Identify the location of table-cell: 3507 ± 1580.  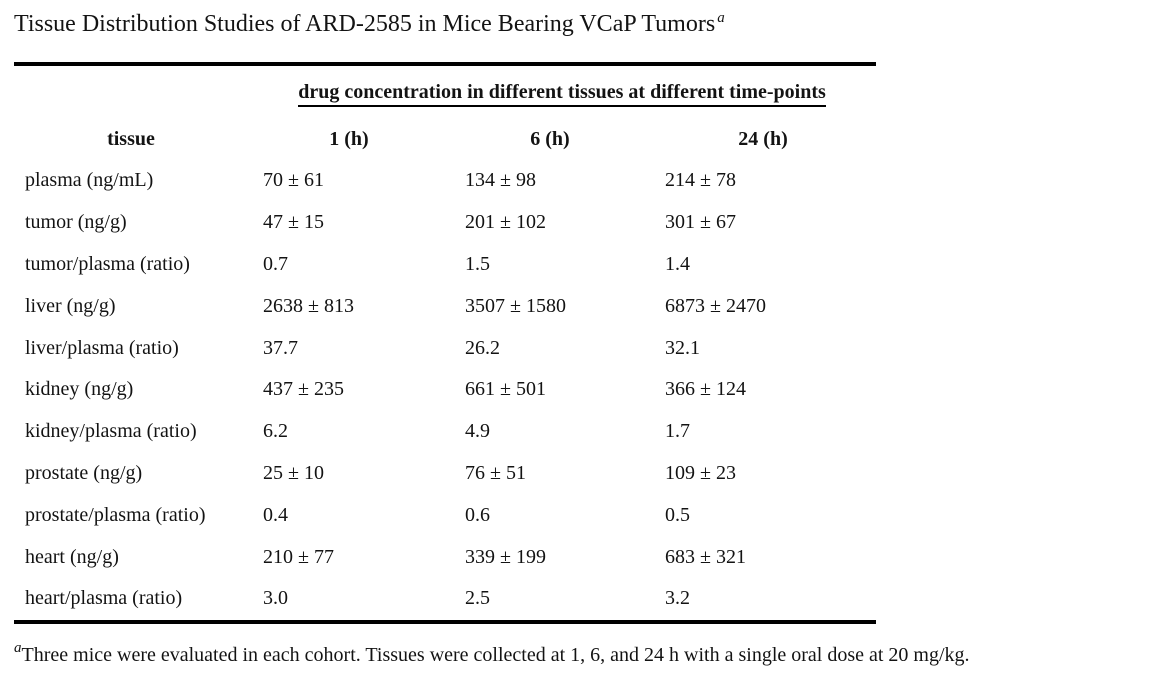
(515, 305).